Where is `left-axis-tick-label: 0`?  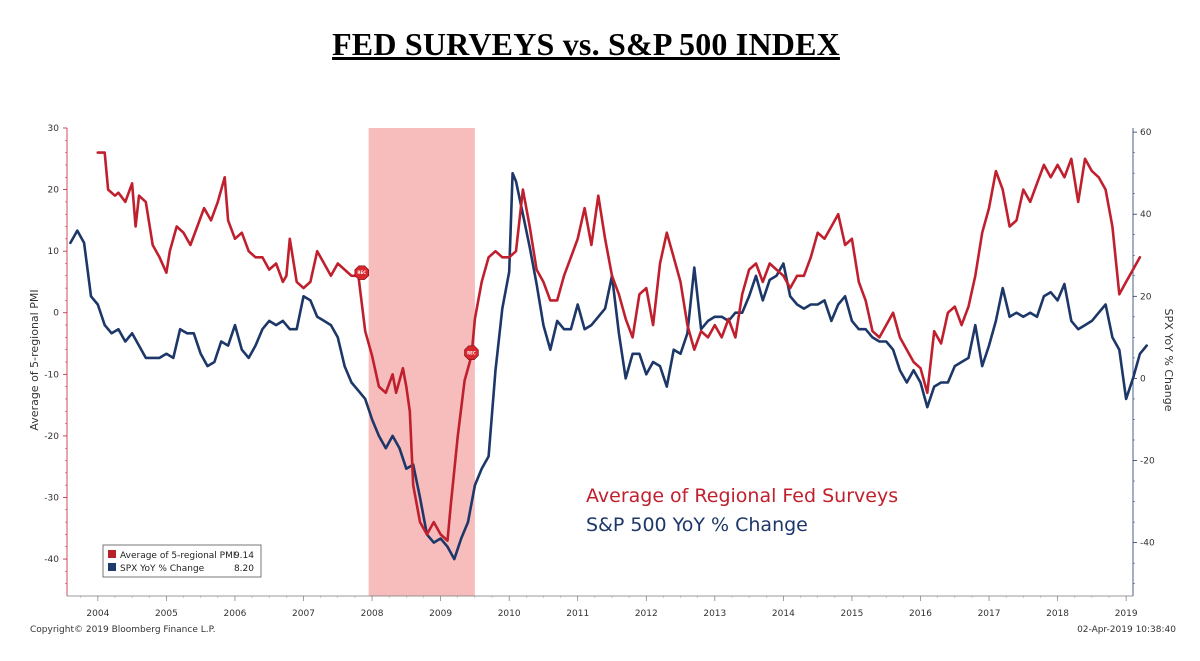
left-axis-tick-label: 0 is located at coordinates (56, 314).